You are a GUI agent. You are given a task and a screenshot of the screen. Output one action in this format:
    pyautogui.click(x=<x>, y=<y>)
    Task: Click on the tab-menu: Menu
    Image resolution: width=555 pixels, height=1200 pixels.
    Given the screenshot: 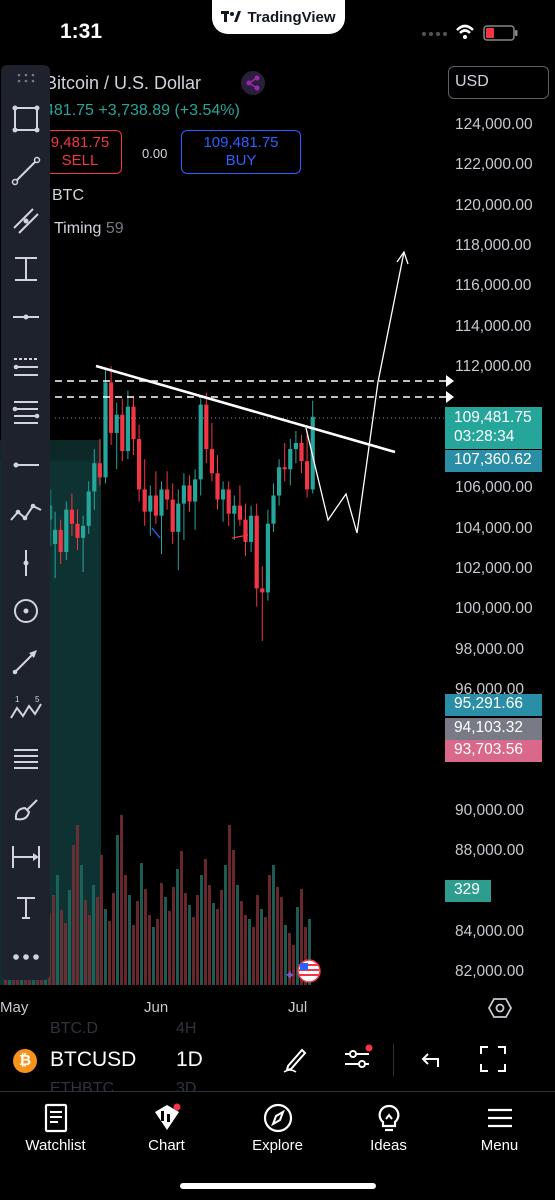 What is the action you would take?
    pyautogui.click(x=499, y=1129)
    